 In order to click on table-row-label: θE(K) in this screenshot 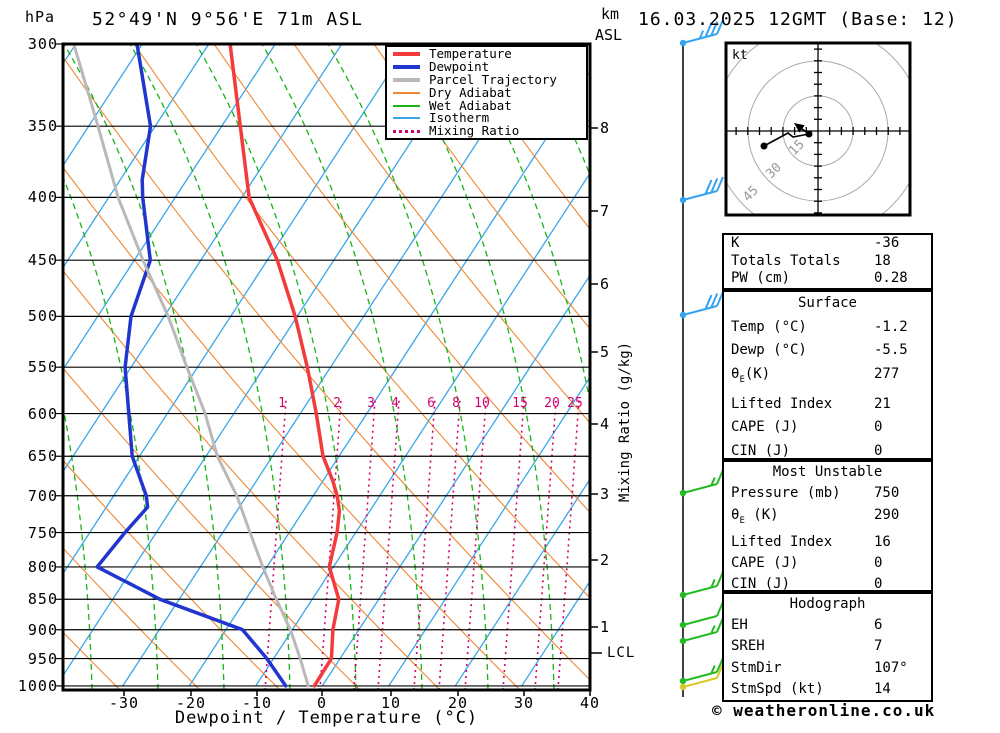, I will do `click(751, 375)`.